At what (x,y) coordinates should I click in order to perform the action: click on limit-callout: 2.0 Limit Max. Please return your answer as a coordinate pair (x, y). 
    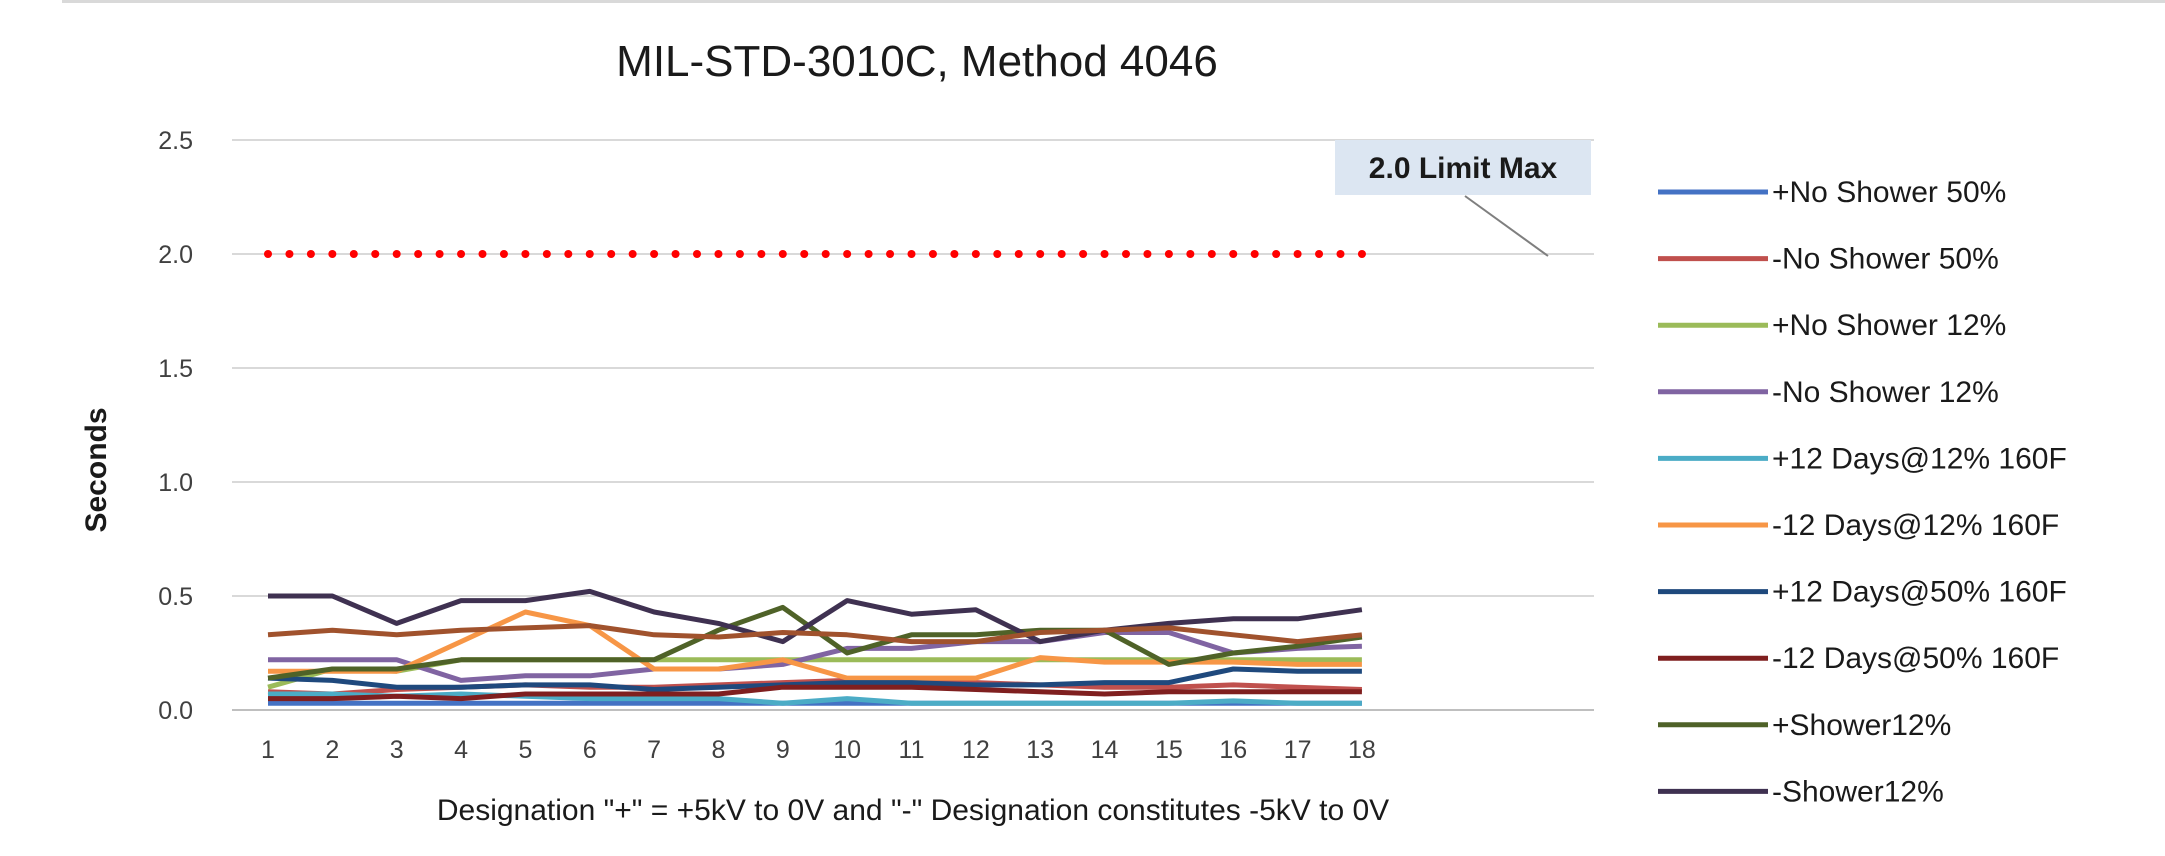
    Looking at the image, I should click on (1463, 198).